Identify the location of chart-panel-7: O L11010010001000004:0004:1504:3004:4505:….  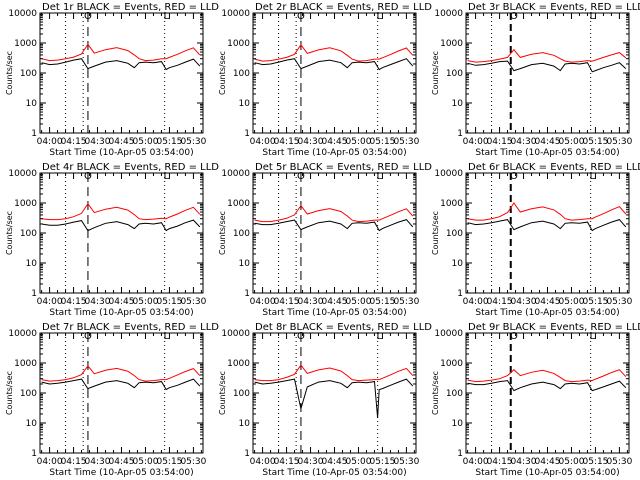
(112, 400).